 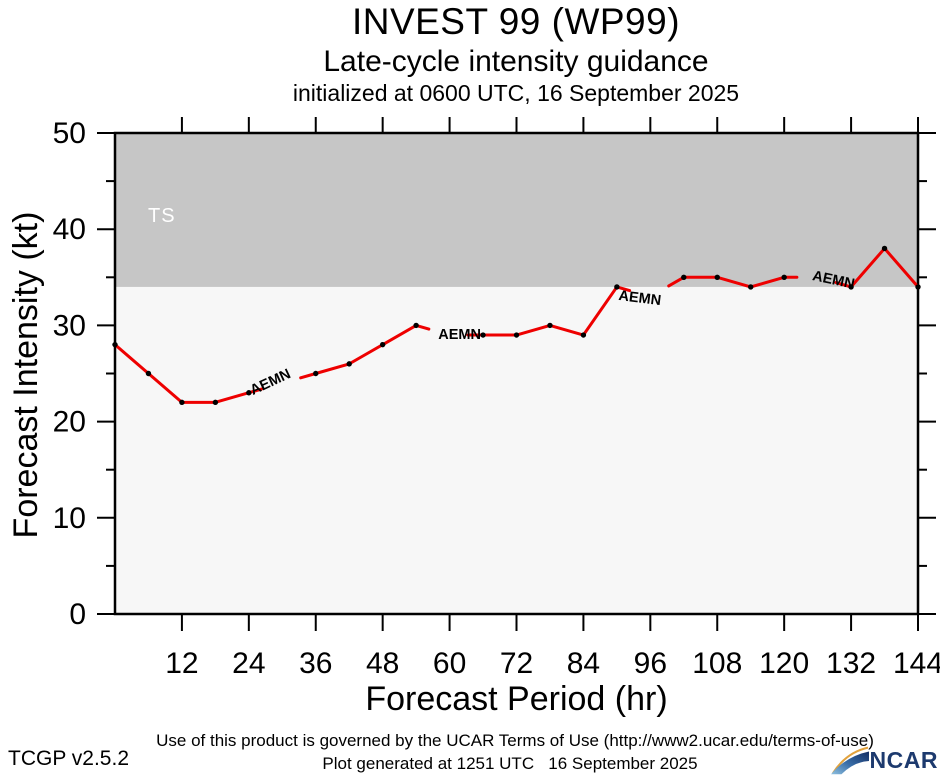 What do you see at coordinates (69, 133) in the screenshot?
I see `y-tick-label: 50` at bounding box center [69, 133].